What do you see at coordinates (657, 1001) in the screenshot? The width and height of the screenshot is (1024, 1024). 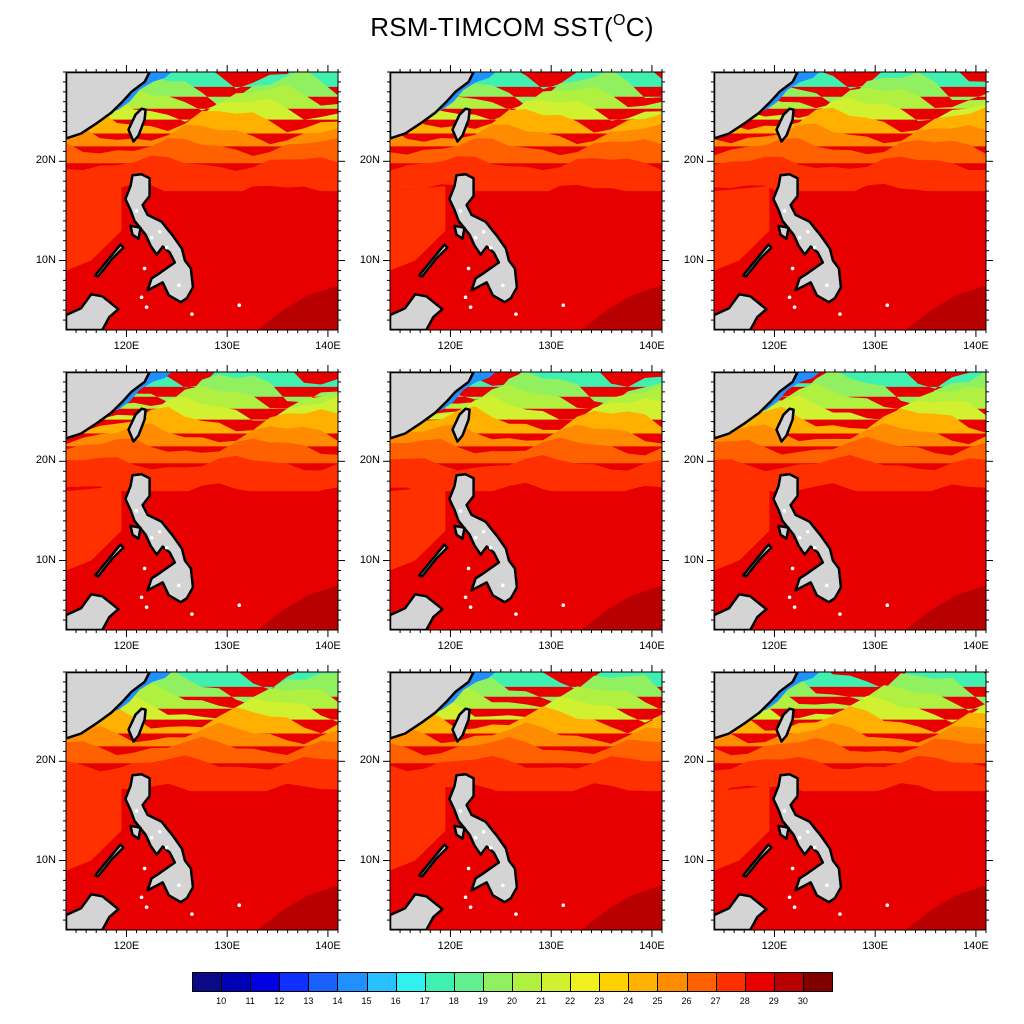 I see `colorbar-label: 25` at bounding box center [657, 1001].